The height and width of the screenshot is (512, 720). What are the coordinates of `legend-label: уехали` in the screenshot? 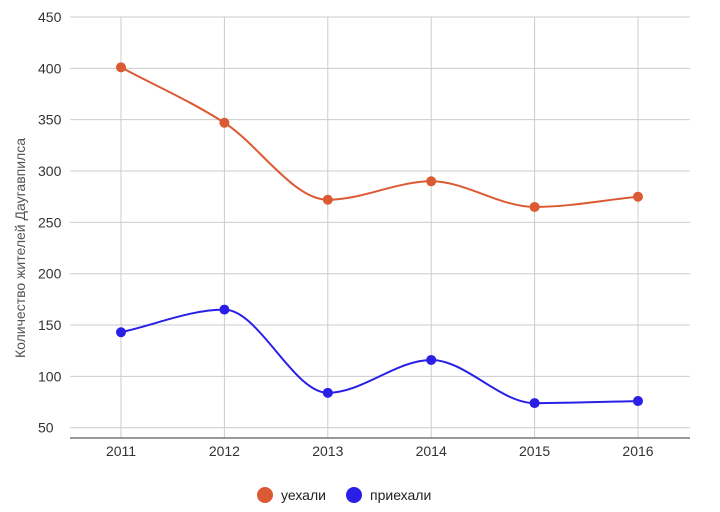 It's located at (303, 495).